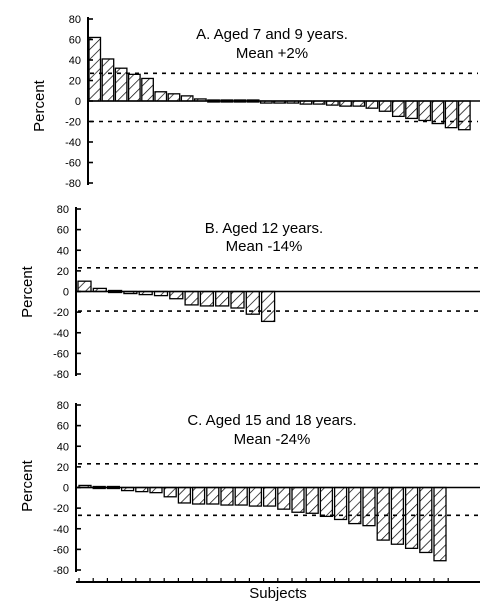 This screenshot has height=613, width=491. I want to click on panel-a-ytick-label: 0, so click(78, 102).